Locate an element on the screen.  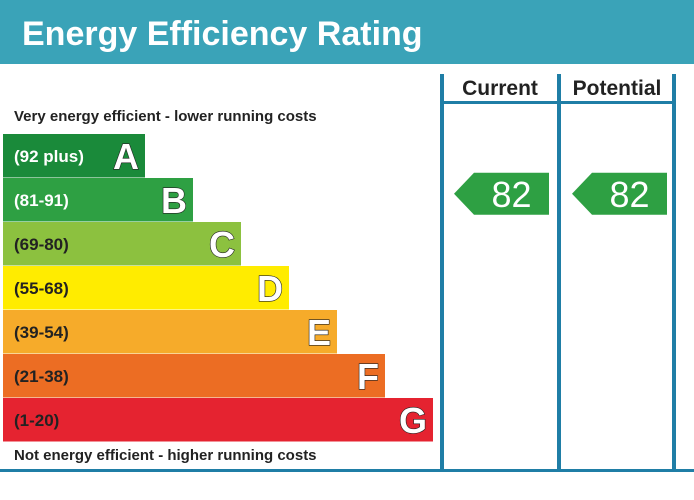
band-bar-c is located at coordinates (122, 244).